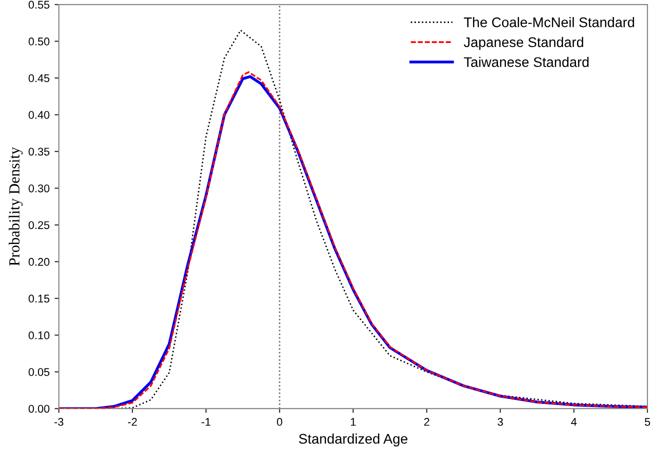 This screenshot has width=654, height=454. I want to click on y-tick-label: 0.10, so click(39, 335).